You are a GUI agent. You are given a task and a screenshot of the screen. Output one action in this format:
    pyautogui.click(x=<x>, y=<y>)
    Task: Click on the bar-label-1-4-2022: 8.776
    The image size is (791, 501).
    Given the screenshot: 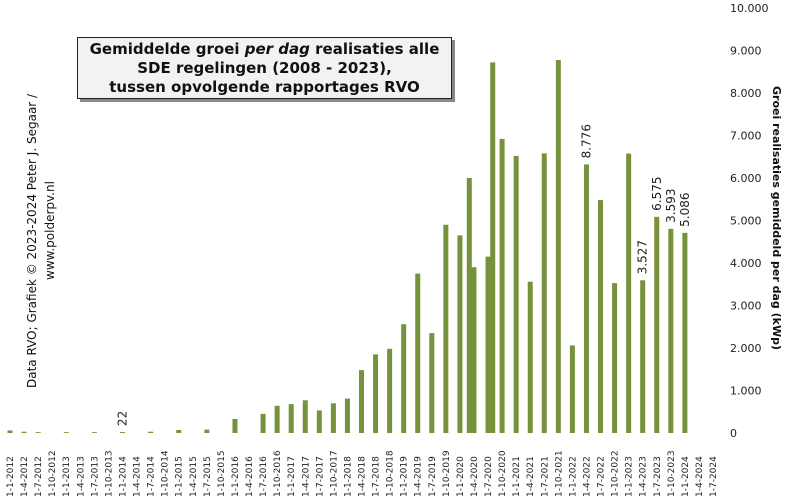 What is the action you would take?
    pyautogui.click(x=586, y=141)
    